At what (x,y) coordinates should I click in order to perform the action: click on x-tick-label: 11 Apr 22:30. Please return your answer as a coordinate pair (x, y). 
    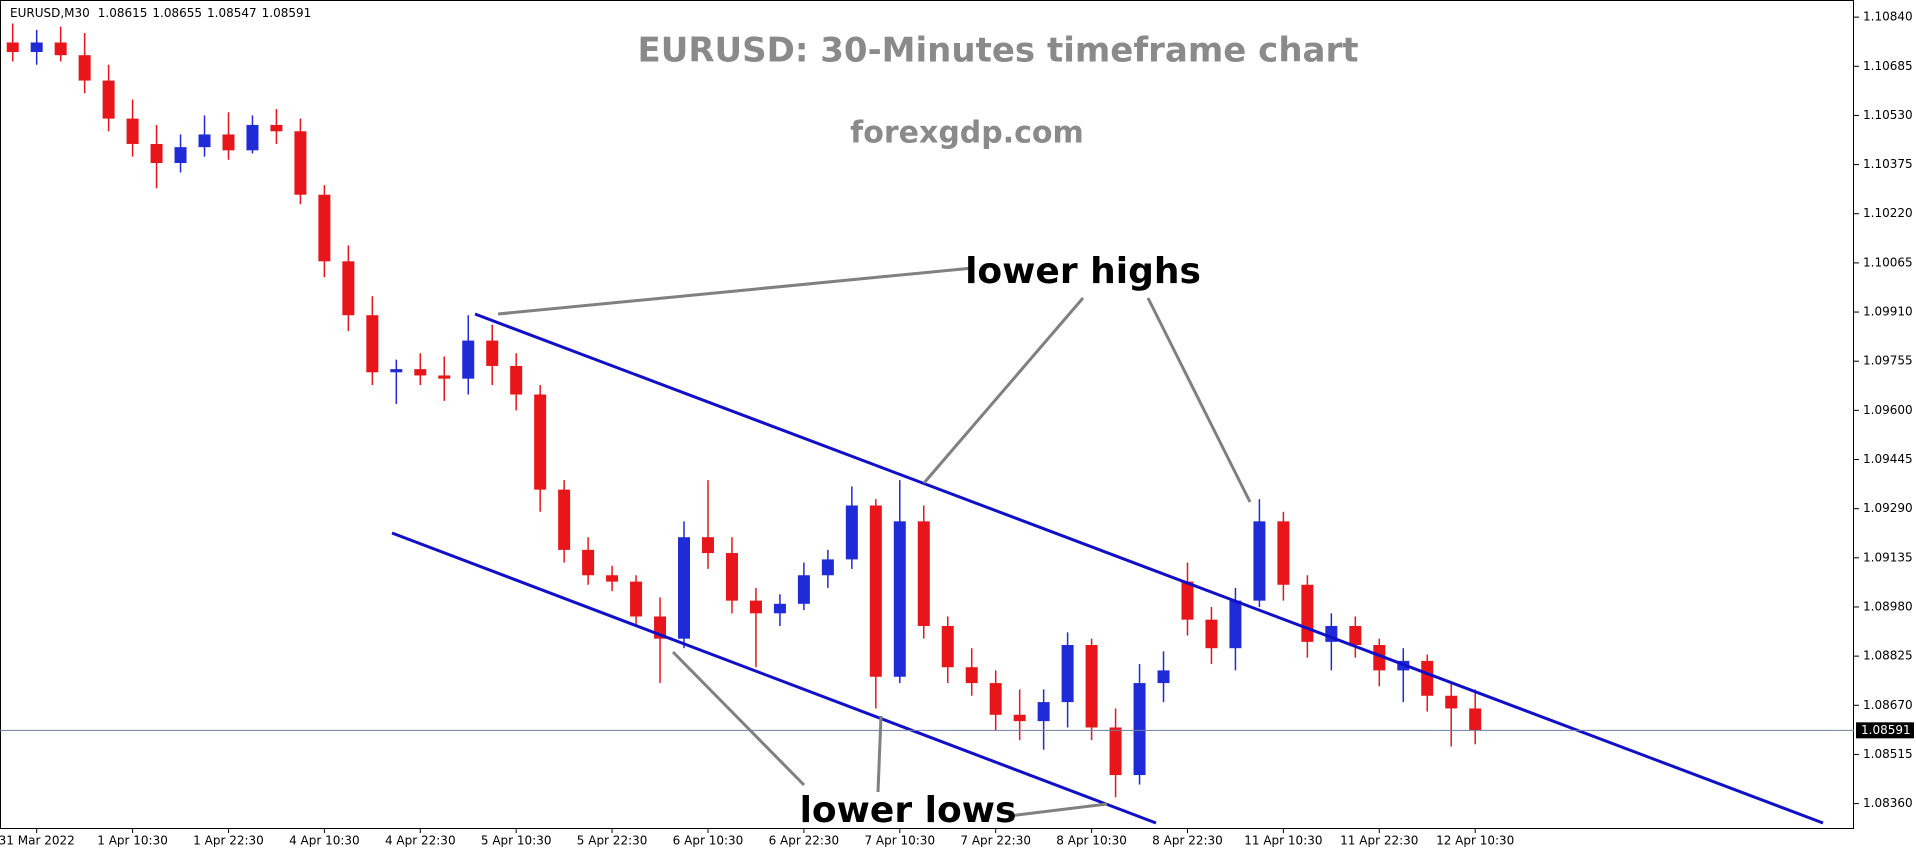
    Looking at the image, I should click on (1379, 841).